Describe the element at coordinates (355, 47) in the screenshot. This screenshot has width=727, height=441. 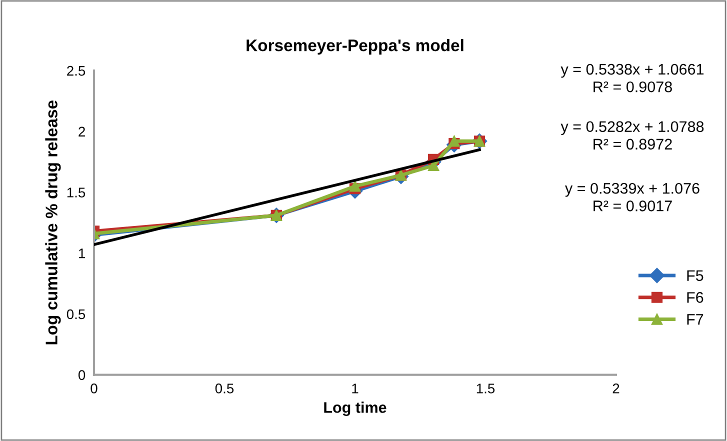
I see `chart-title: Korsemeyer-Peppa's model` at that location.